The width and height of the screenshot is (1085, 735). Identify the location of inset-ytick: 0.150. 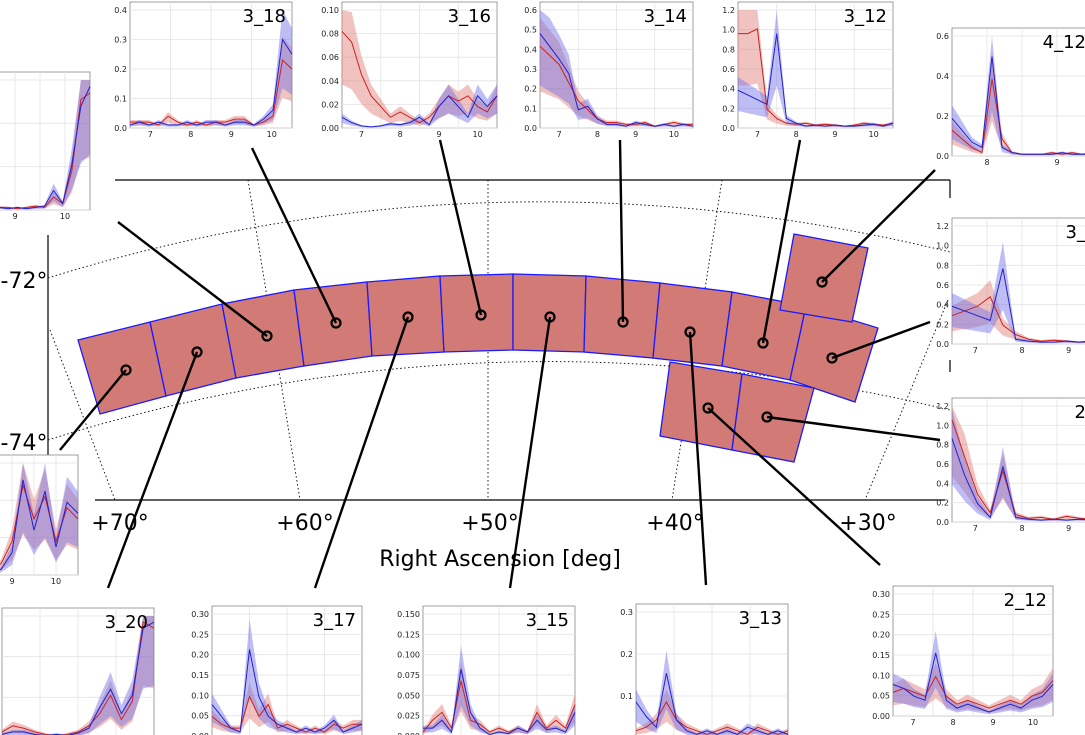
(408, 614).